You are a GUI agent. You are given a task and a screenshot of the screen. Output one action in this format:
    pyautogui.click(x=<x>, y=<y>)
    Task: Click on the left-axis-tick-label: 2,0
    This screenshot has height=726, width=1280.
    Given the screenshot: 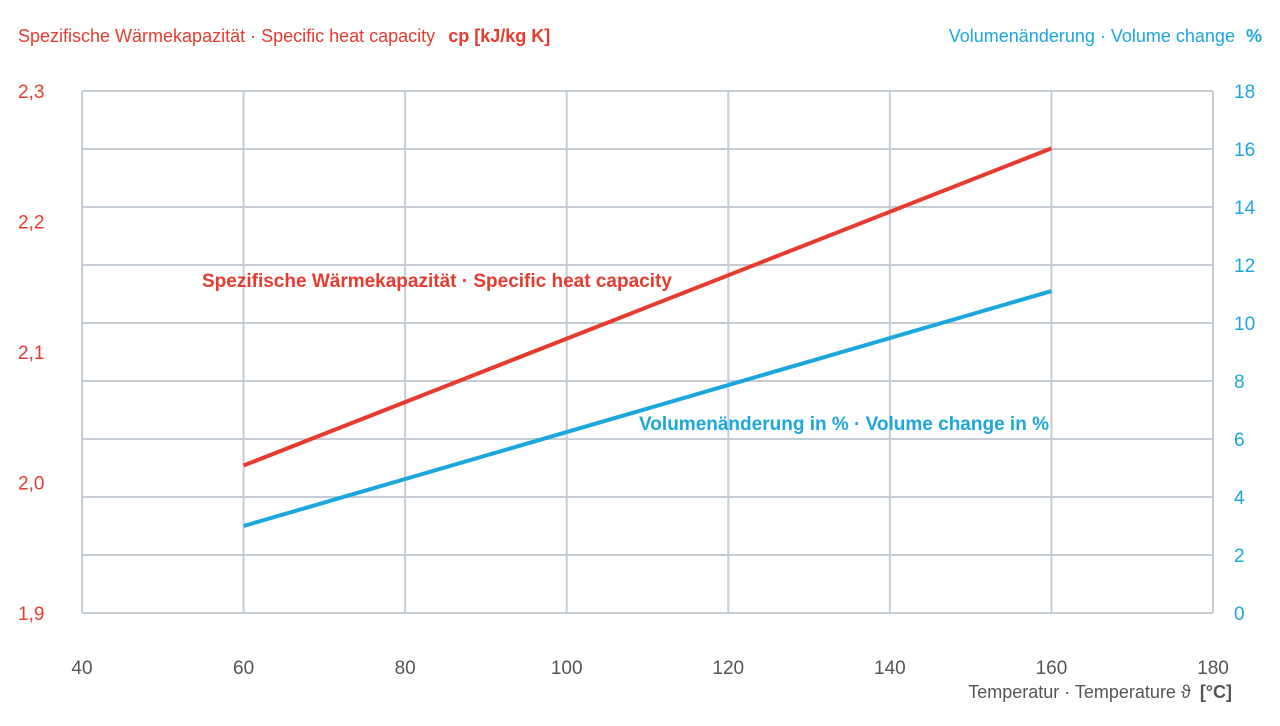 What is the action you would take?
    pyautogui.click(x=31, y=484)
    